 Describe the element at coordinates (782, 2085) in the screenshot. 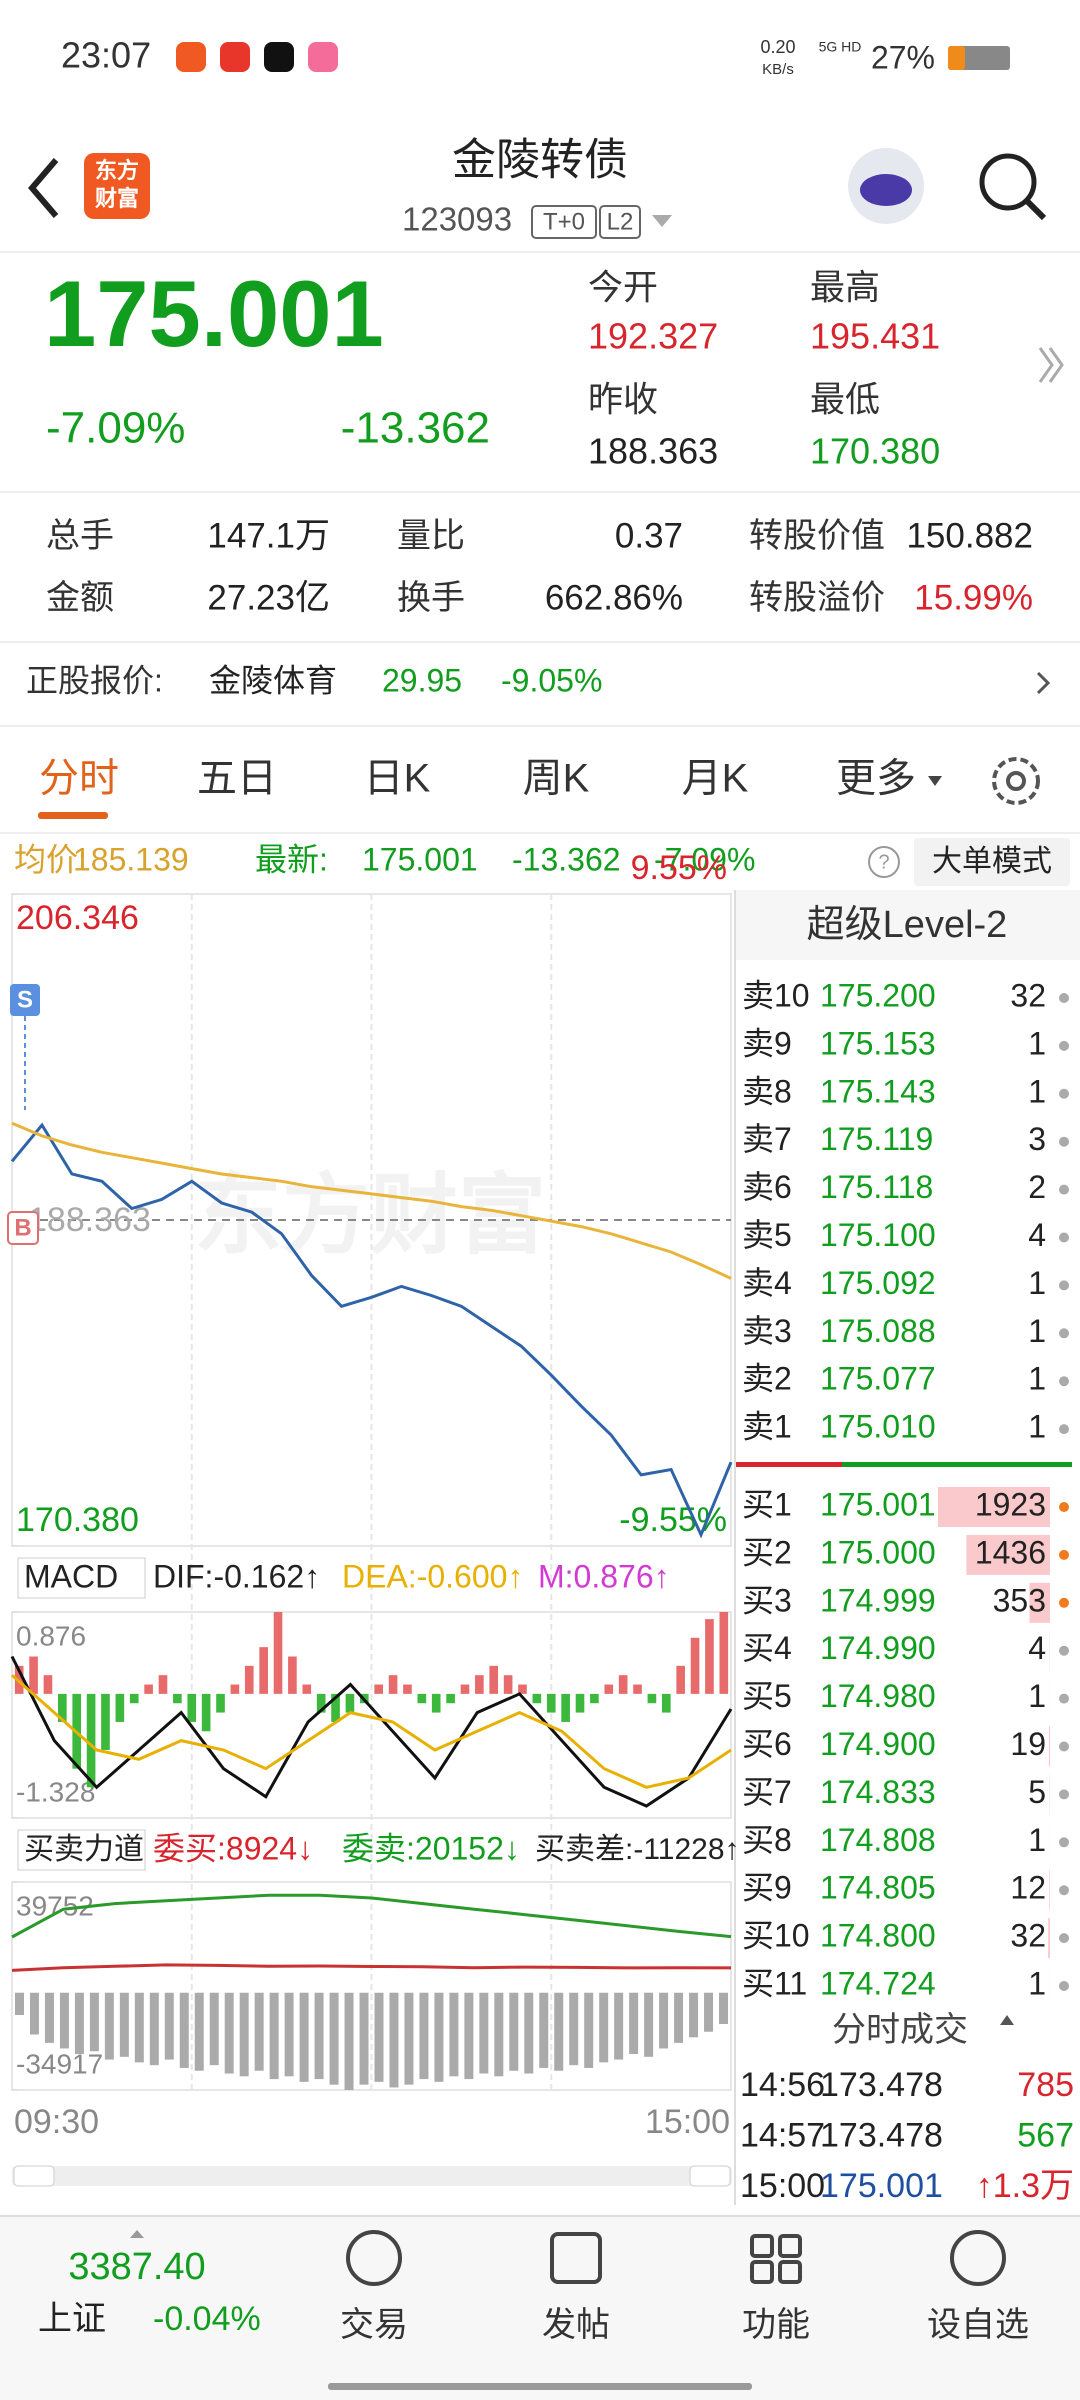

I see `trade-time: 14:56` at that location.